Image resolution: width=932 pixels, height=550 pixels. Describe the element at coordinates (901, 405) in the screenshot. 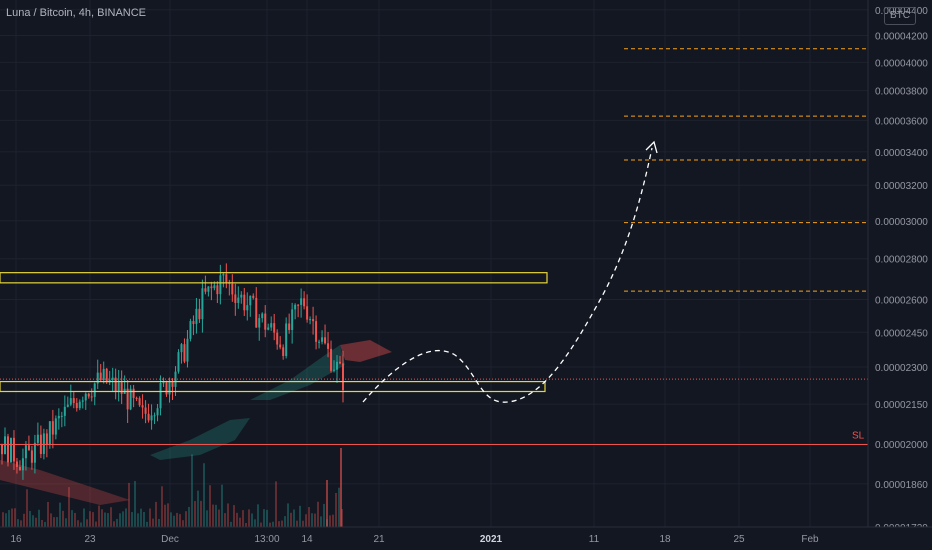

I see `price-tick-label: 0.00002150` at that location.